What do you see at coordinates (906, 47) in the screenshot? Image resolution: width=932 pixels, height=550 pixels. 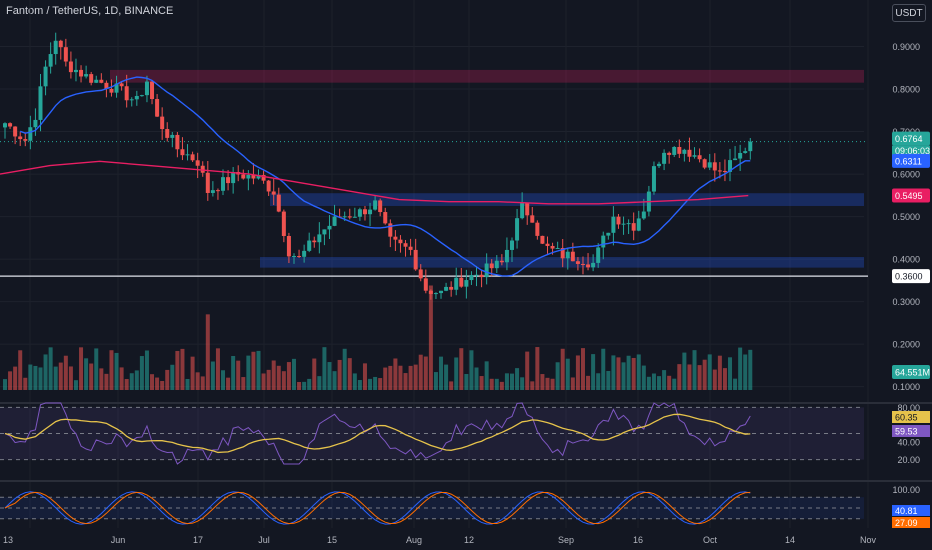 I see `price-tick-label: 0.9000` at bounding box center [906, 47].